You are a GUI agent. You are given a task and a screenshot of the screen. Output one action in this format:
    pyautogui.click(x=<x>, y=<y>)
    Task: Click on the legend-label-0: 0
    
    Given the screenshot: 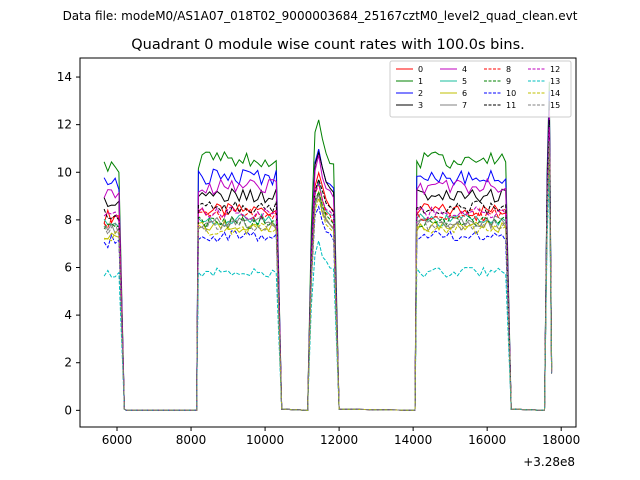 What is the action you would take?
    pyautogui.click(x=420, y=69)
    